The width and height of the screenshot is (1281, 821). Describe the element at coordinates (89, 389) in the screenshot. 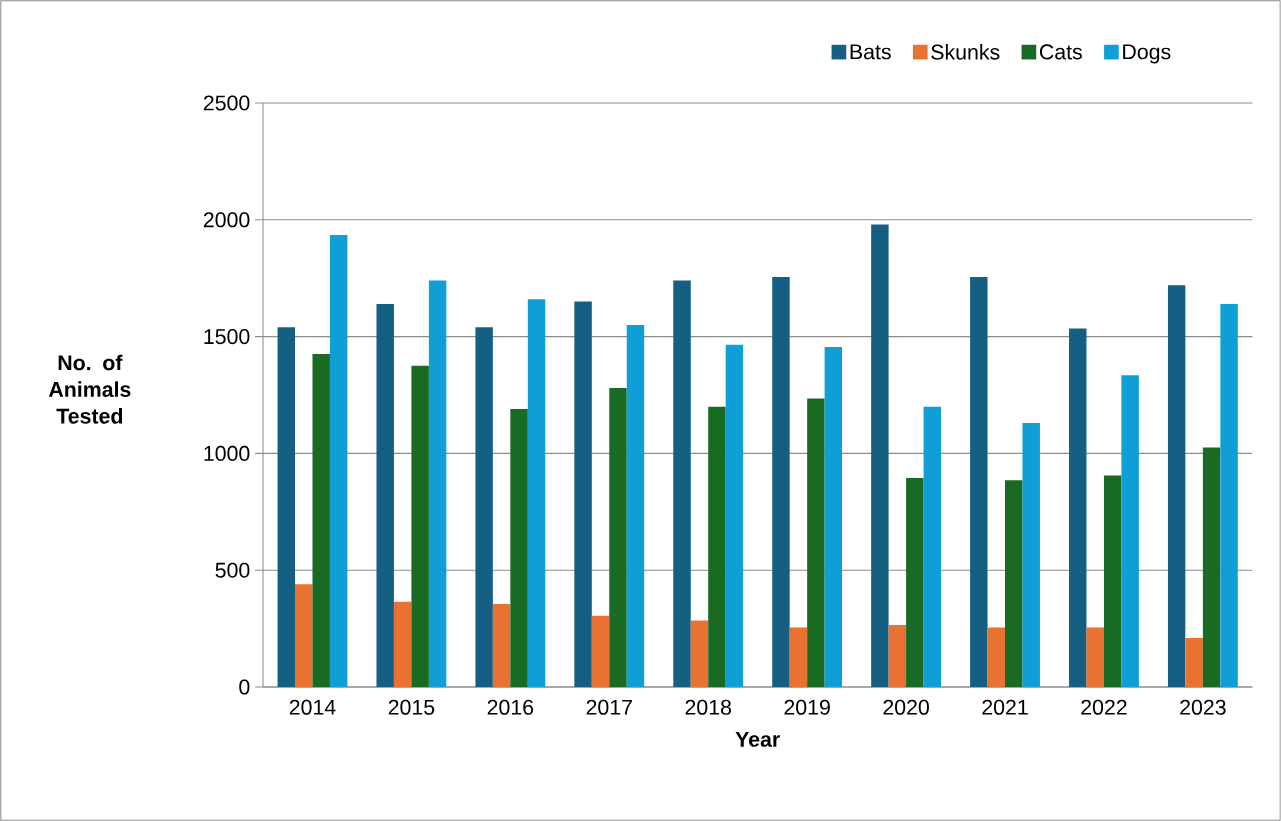

I see `y-axis-title: No. of Animals Tested` at that location.